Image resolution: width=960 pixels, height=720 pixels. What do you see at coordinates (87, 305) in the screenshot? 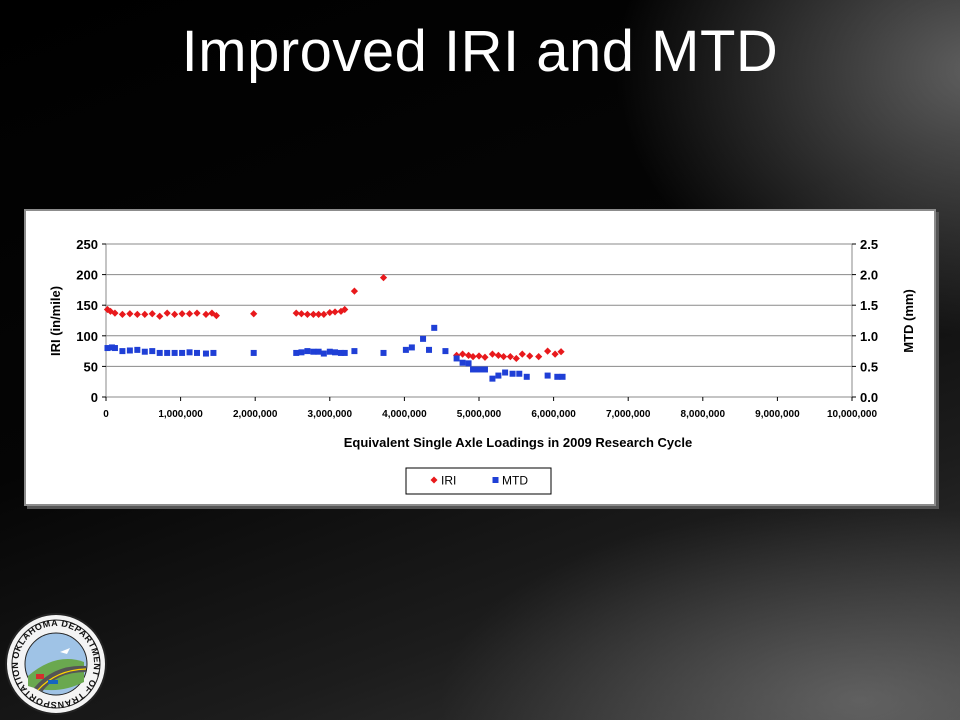
I see `y-tick-label: 150` at bounding box center [87, 305].